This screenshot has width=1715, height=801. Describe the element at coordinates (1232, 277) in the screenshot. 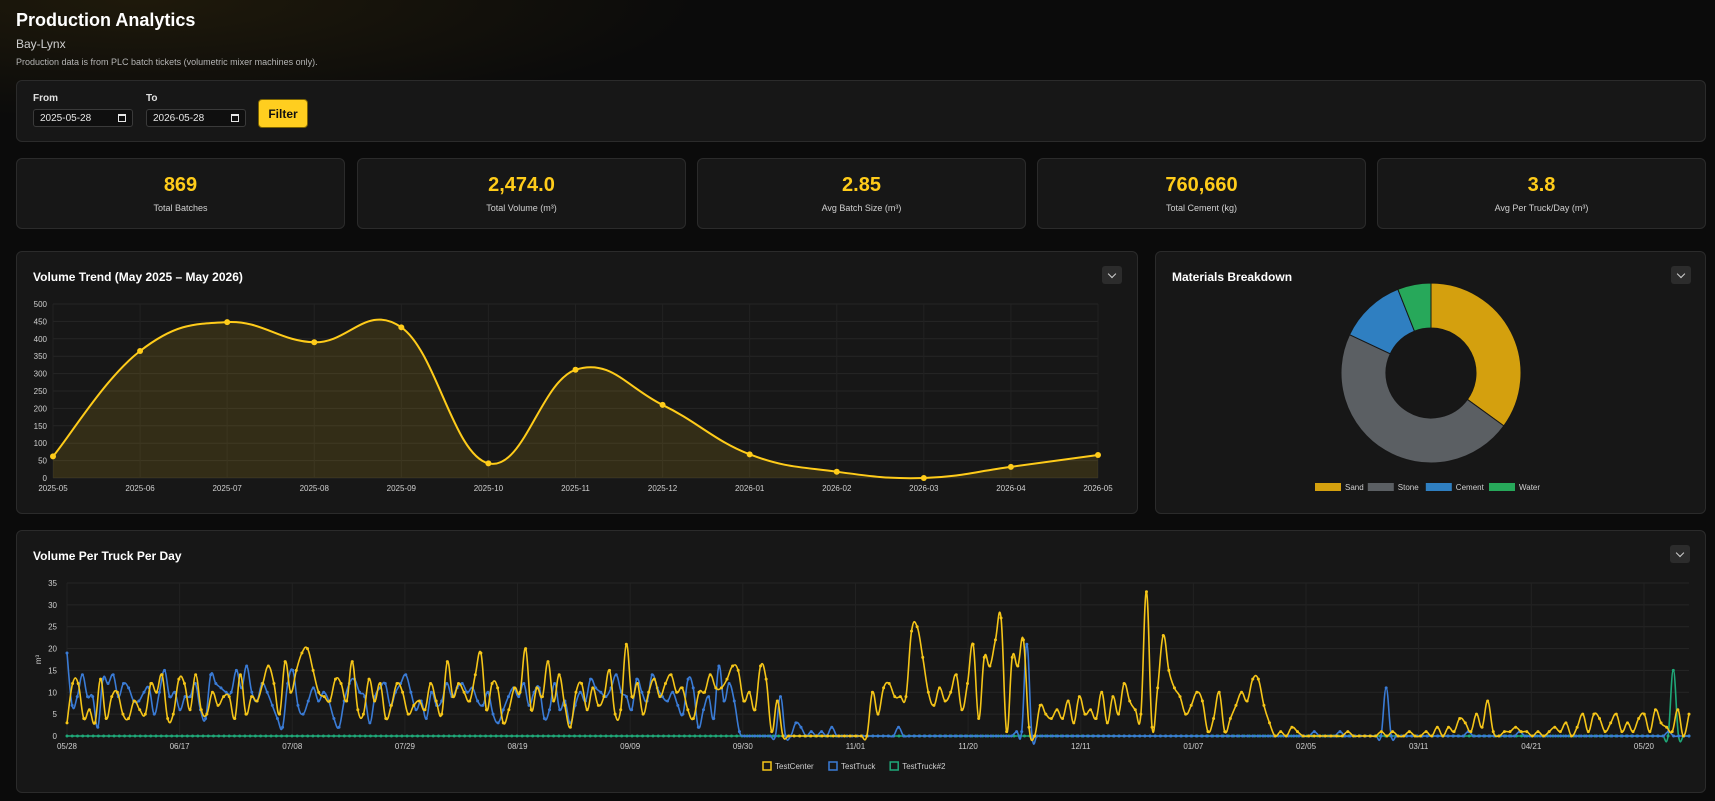

I see `materials-title: Materials Breakdown` at that location.